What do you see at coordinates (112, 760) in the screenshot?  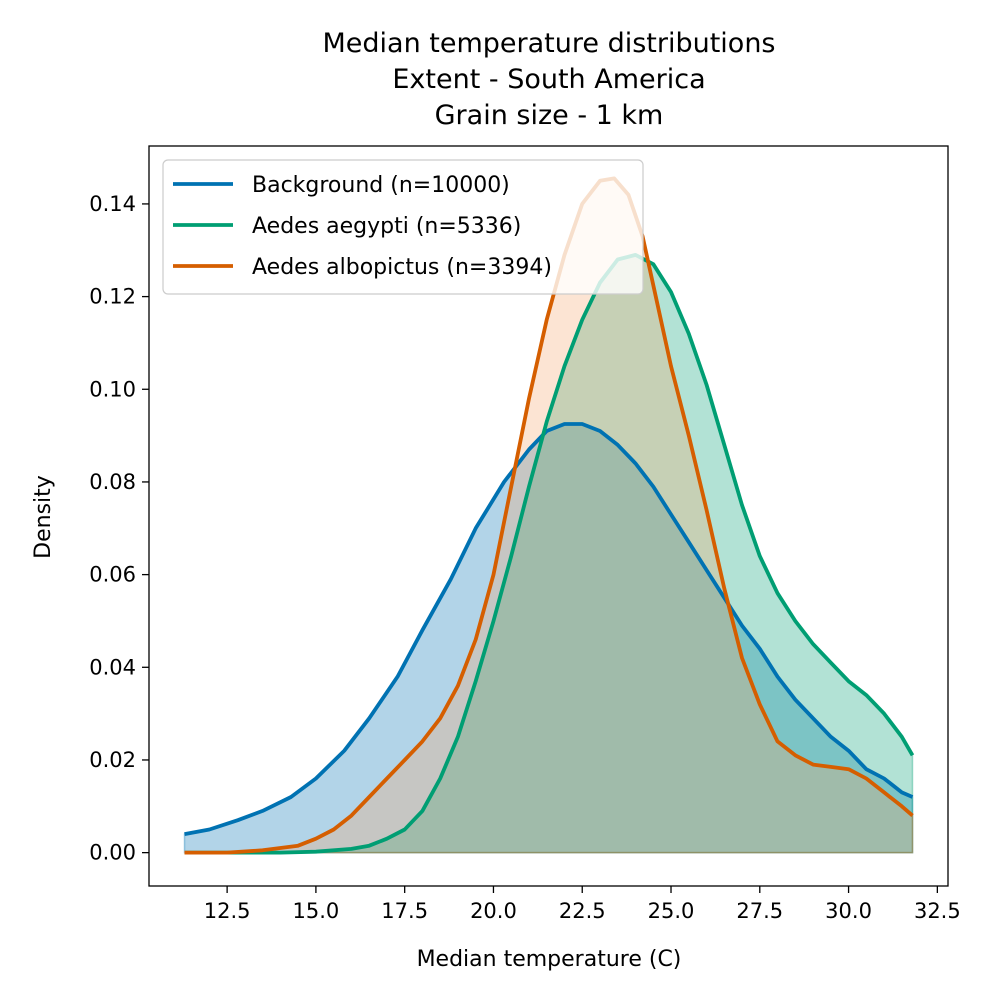 I see `y-tick-label: 0.02` at bounding box center [112, 760].